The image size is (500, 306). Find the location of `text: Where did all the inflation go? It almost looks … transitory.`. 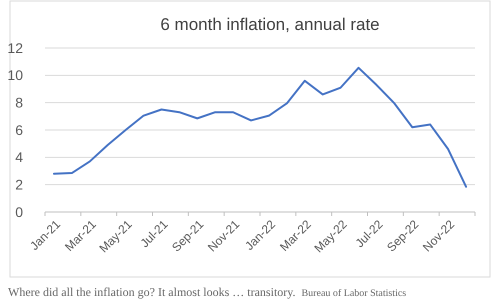

text: Where did all the inflation go? It almost looks … transitory. is located at coordinates (152, 292).